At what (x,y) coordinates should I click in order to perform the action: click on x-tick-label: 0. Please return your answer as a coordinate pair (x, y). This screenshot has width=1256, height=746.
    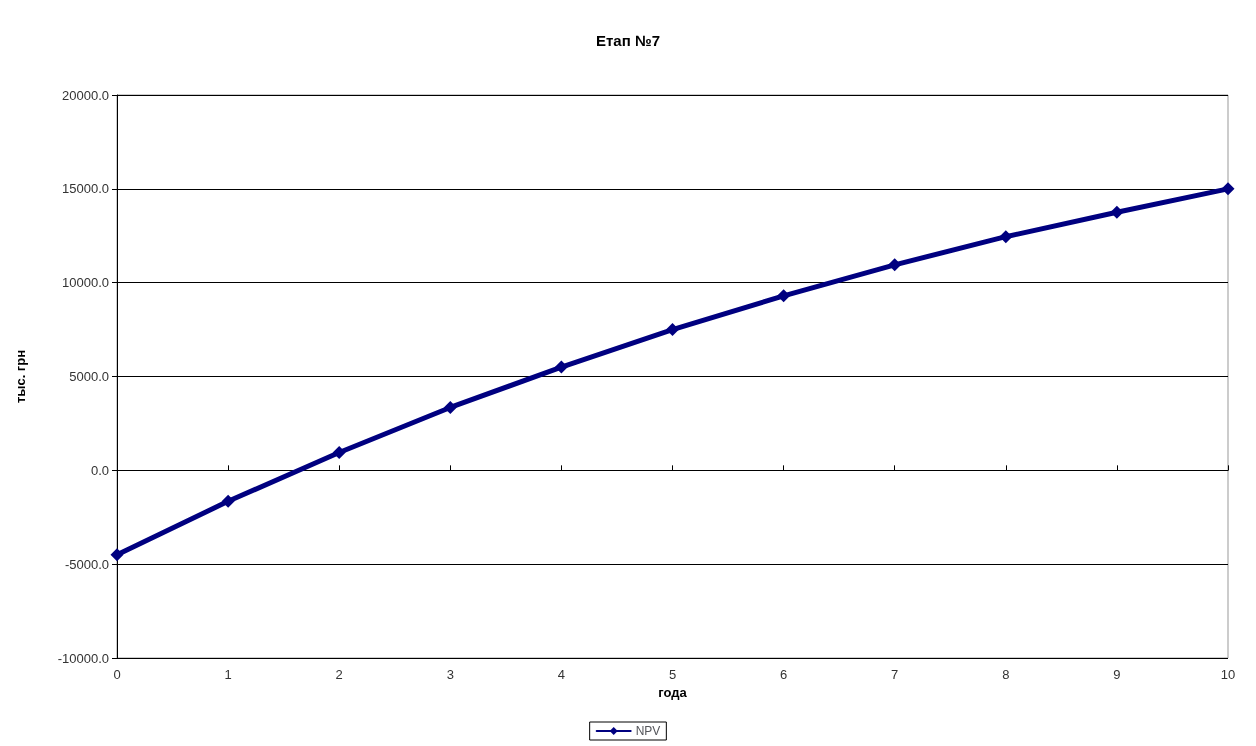
    Looking at the image, I should click on (117, 674).